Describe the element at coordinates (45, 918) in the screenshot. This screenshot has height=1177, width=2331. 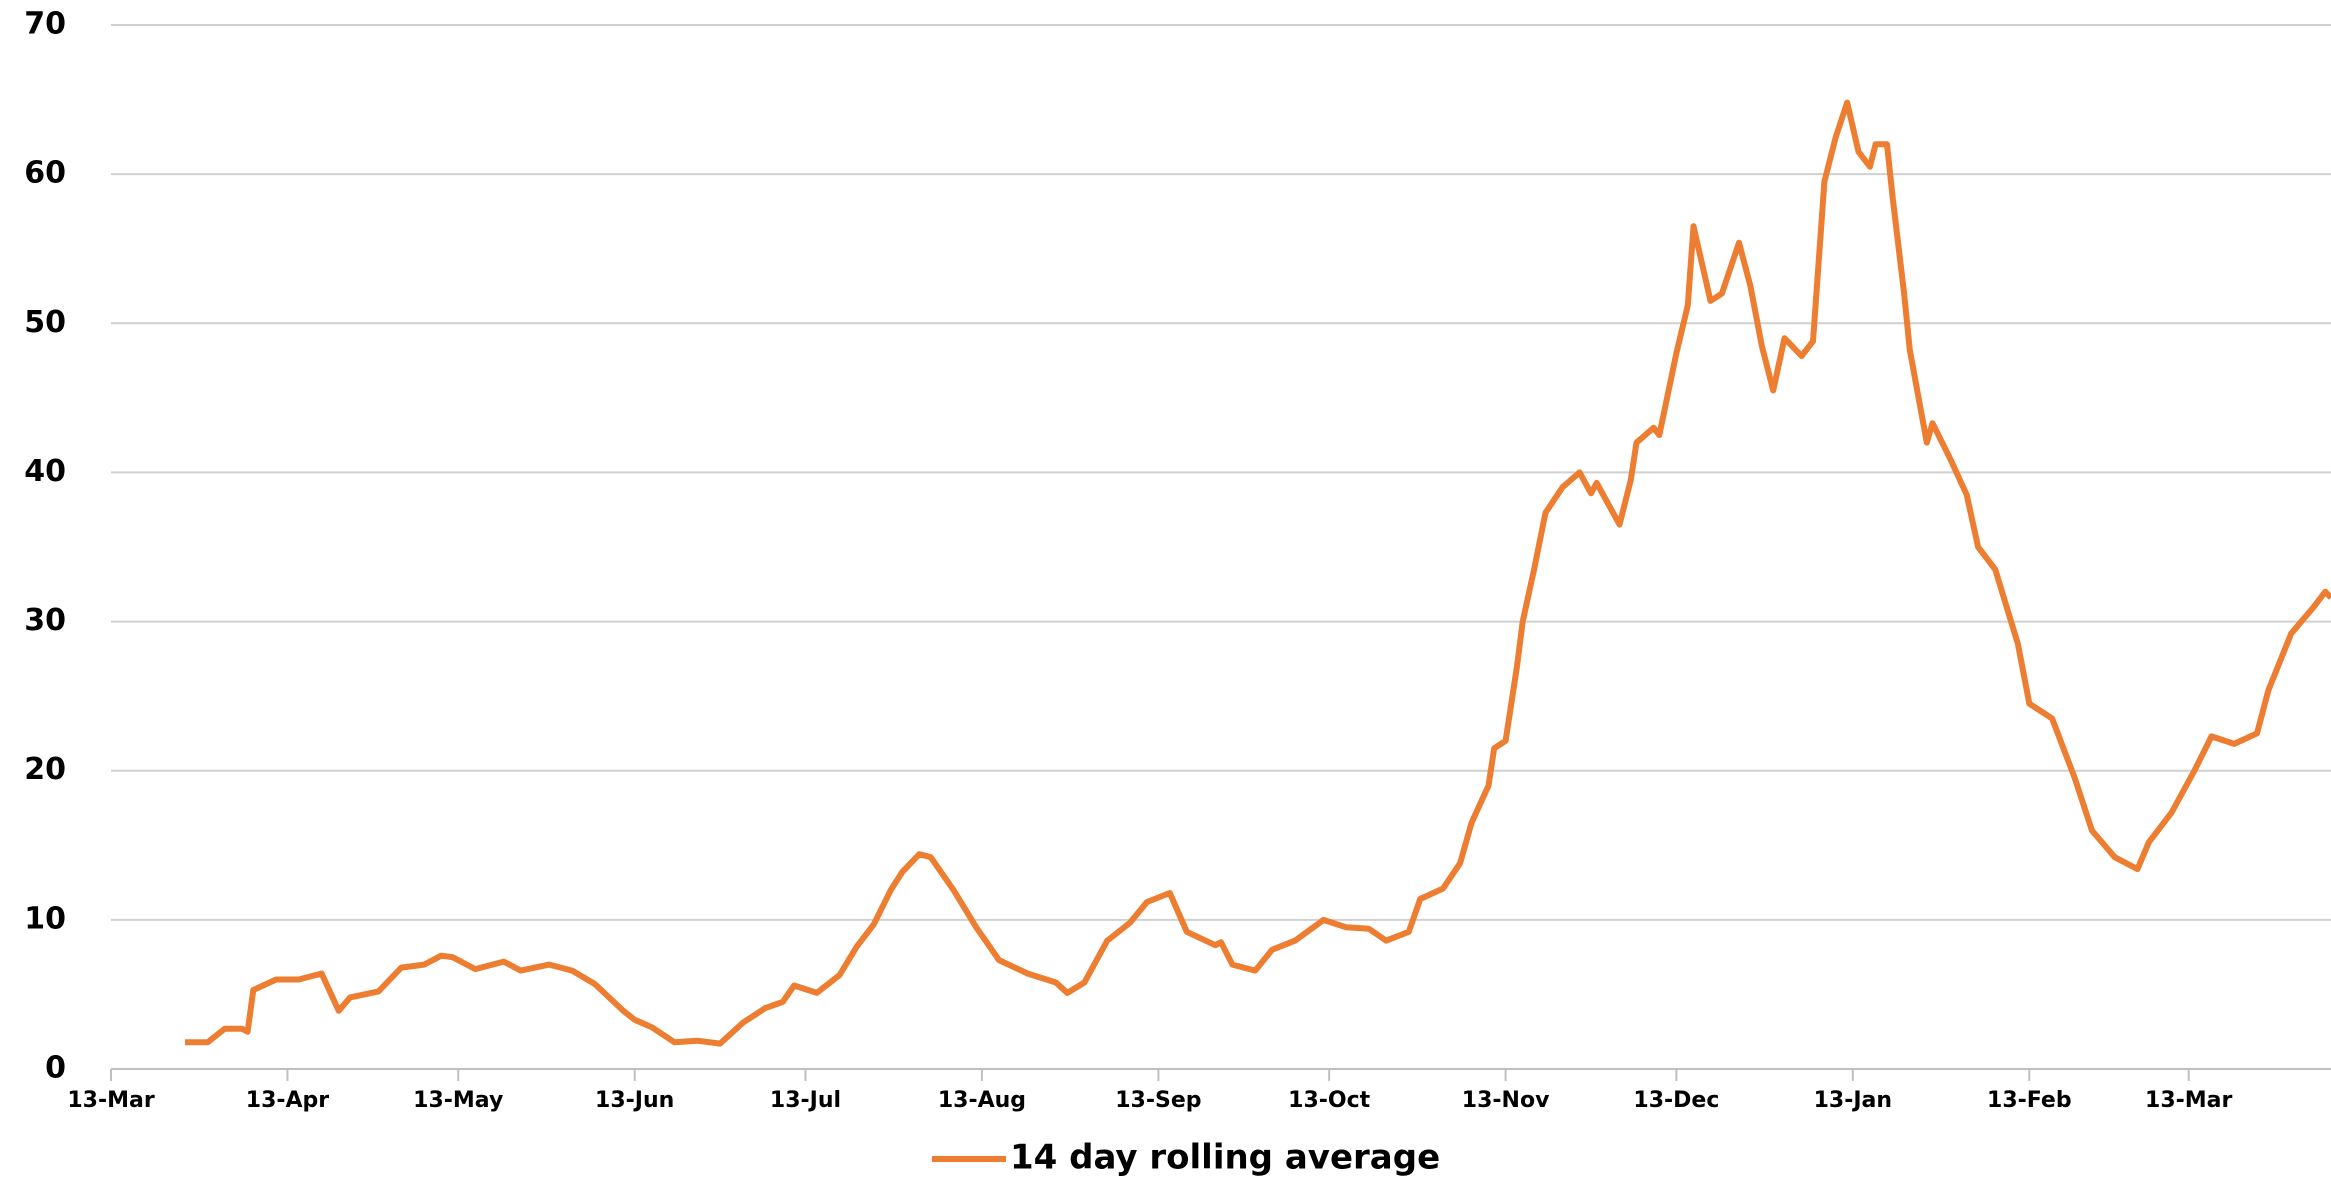
I see `y-tick-label: 10` at that location.